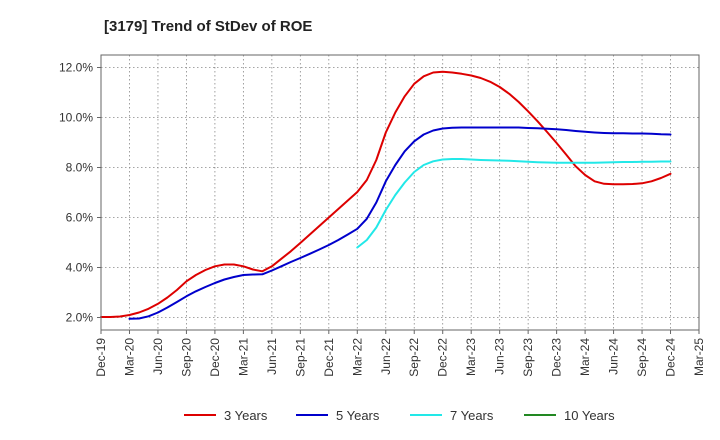 The height and width of the screenshot is (440, 720). I want to click on x-tick-label: Jun-23, so click(500, 356).